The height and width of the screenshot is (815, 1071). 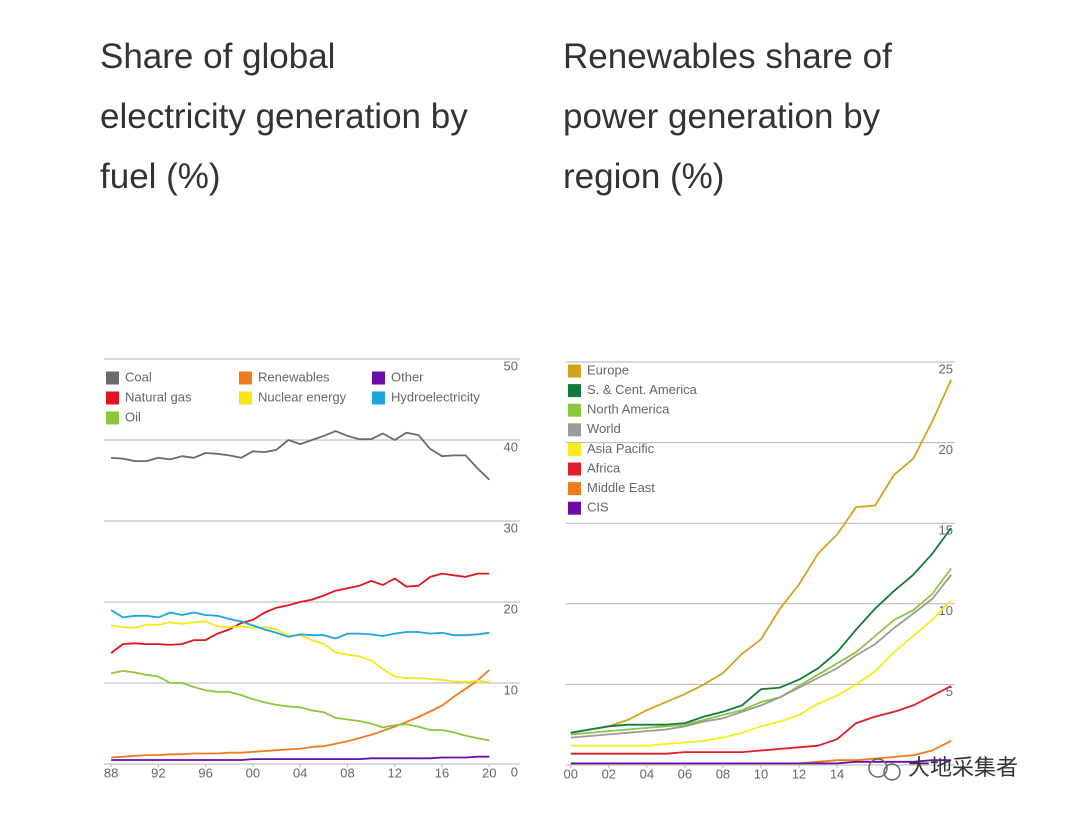 What do you see at coordinates (598, 507) in the screenshot?
I see `legend-label: CIS` at bounding box center [598, 507].